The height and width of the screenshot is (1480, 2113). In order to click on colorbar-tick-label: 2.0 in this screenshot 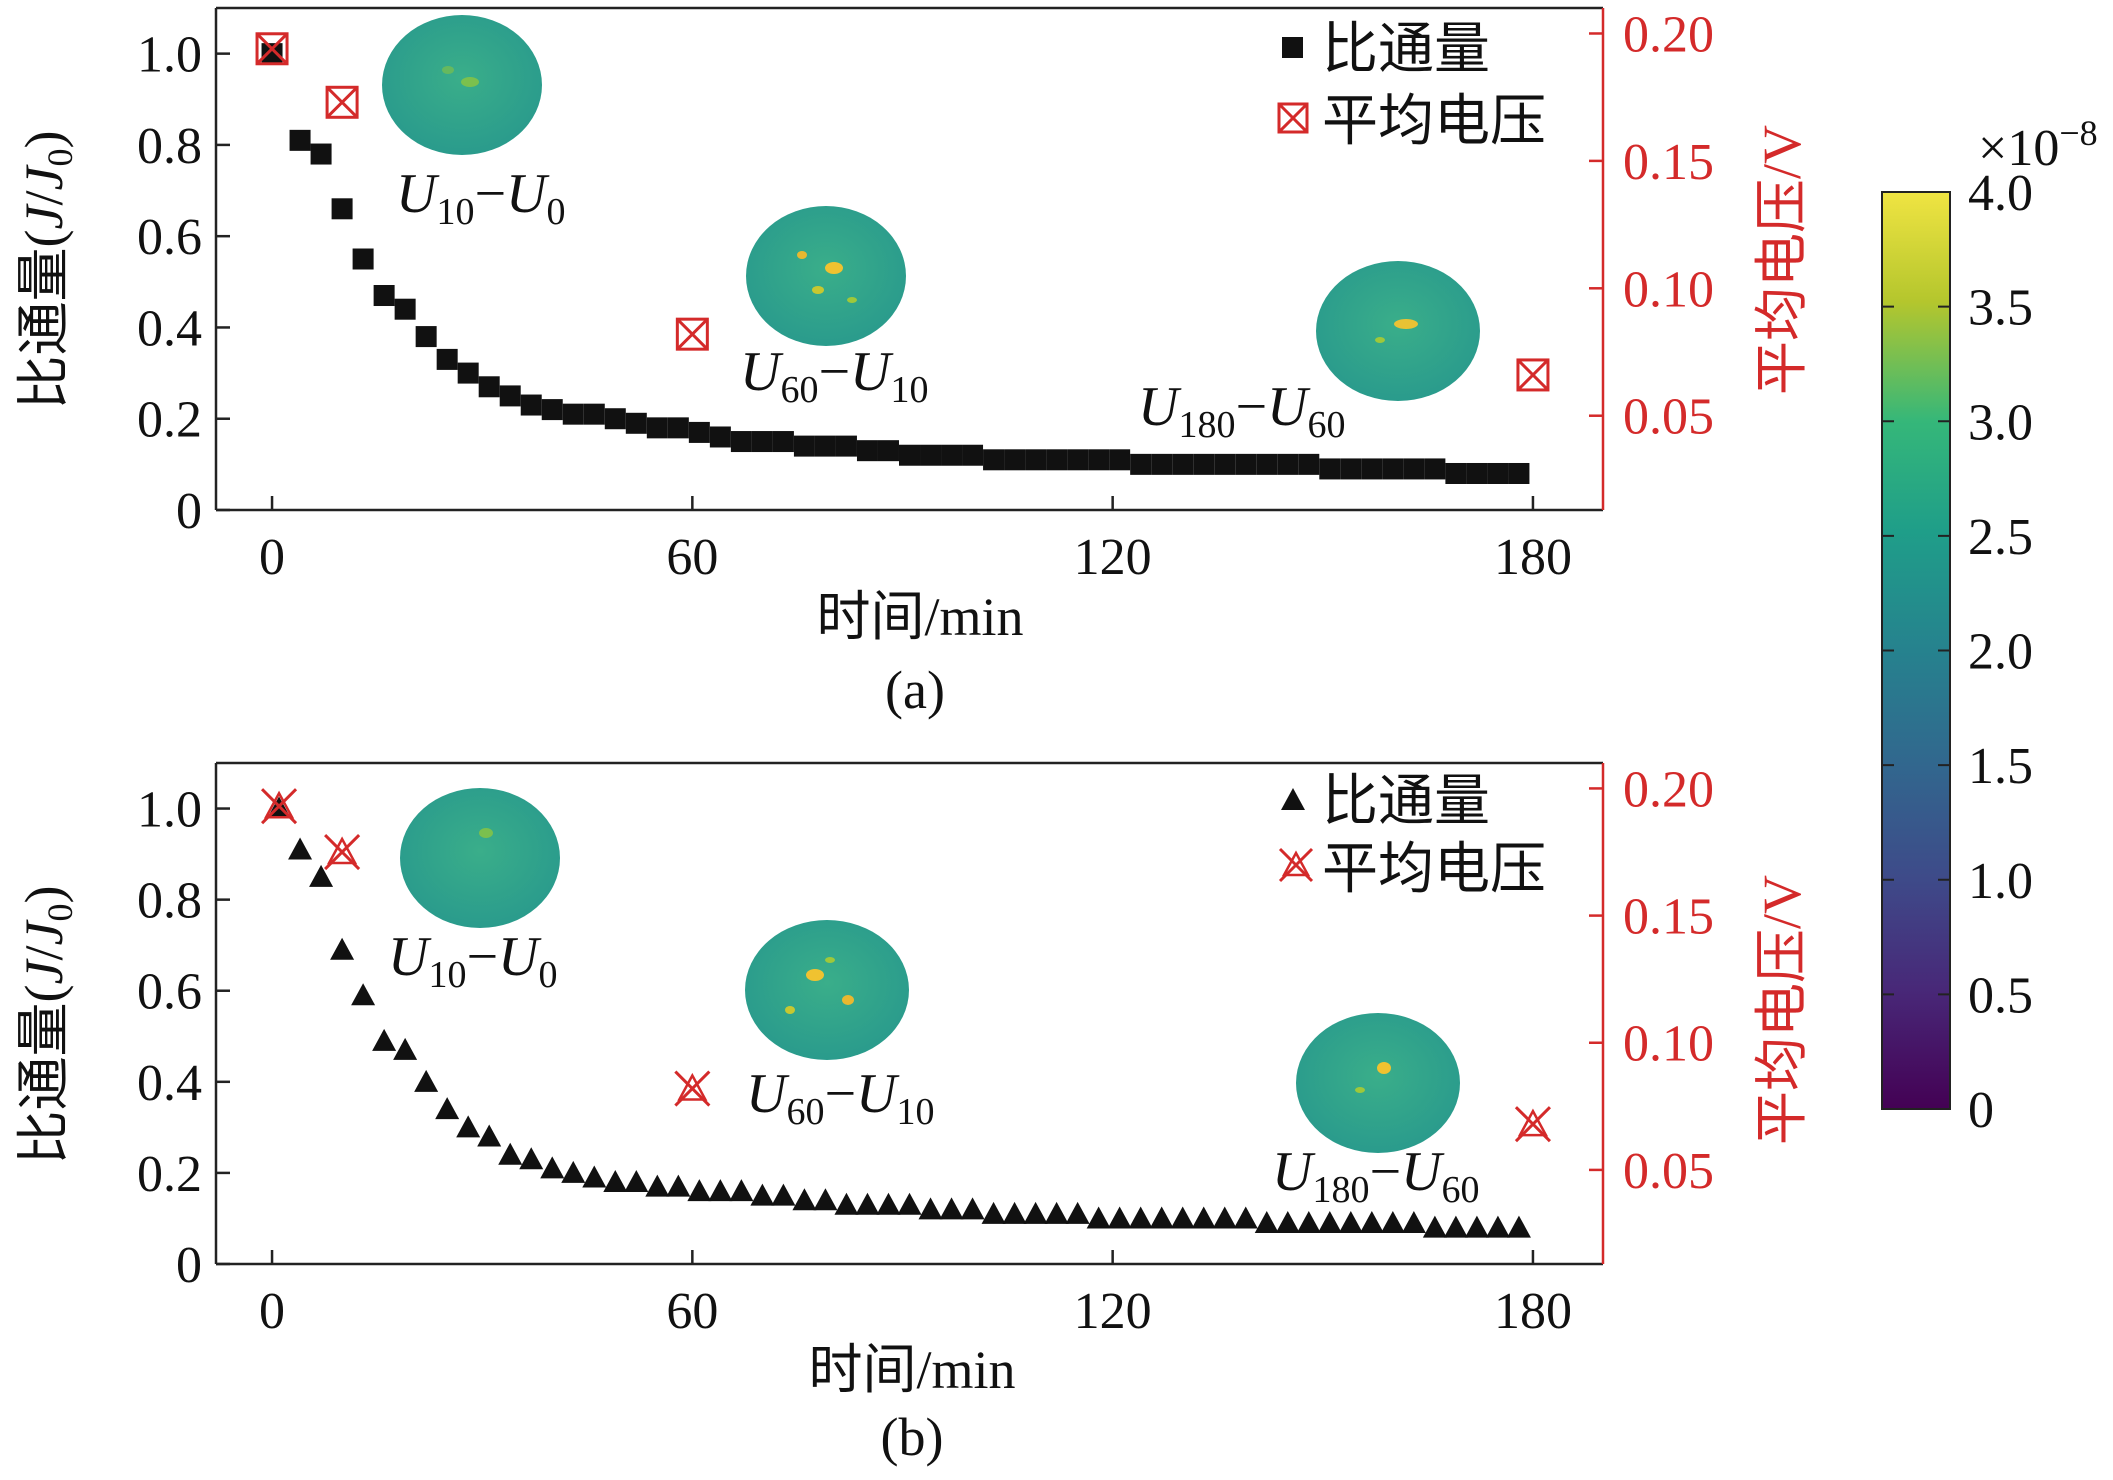, I will do `click(2000, 652)`.